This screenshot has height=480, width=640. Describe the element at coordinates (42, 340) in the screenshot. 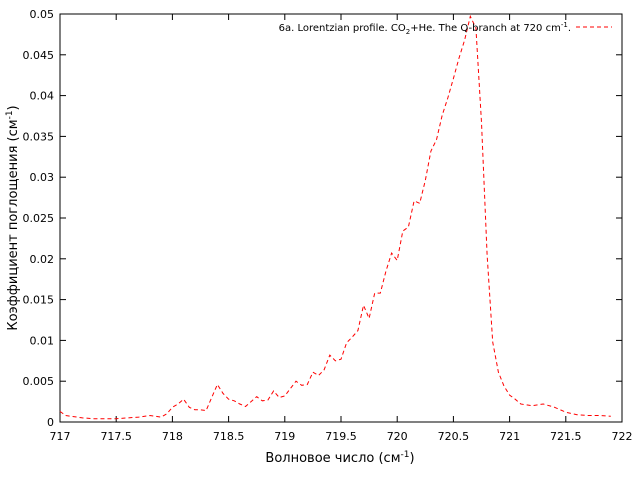

I see `y-tick-label: 0.01` at that location.